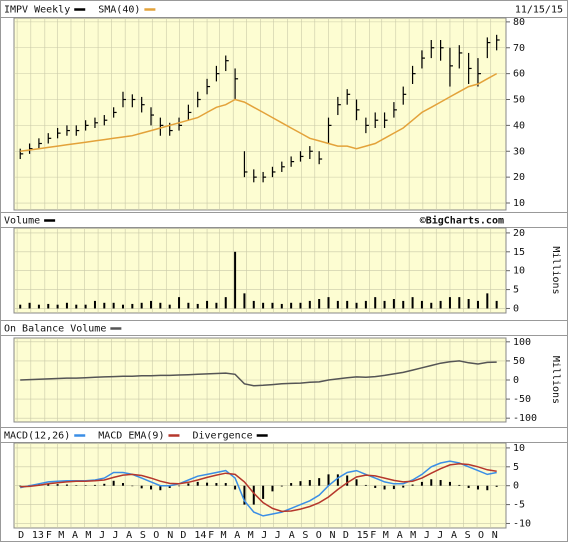 This screenshot has height=542, width=568. I want to click on y-axis-label: Millions, so click(555, 270).